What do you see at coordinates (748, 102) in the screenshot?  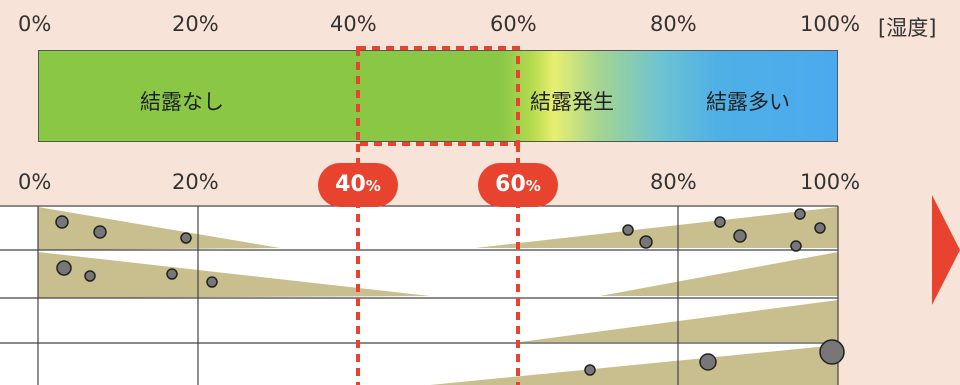 I see `label-heavy-condensation: 結露多い` at bounding box center [748, 102].